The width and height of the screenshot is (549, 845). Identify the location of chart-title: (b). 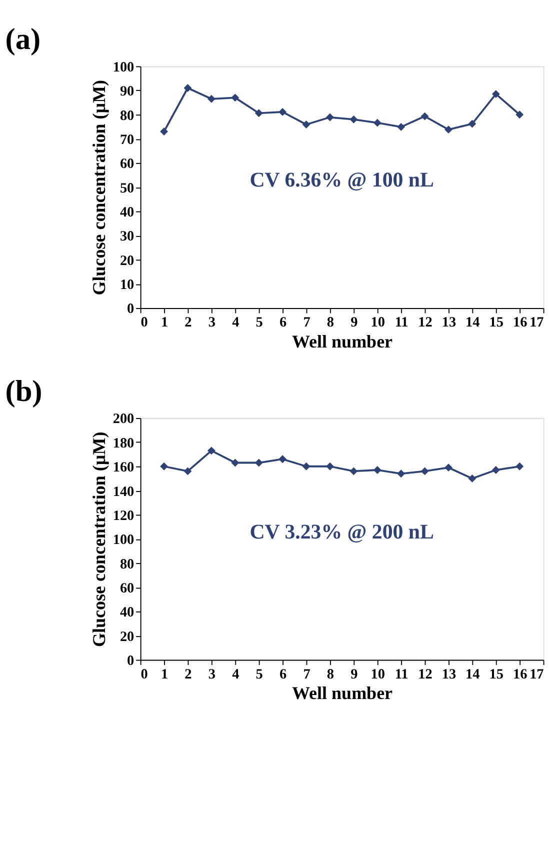
(23, 391).